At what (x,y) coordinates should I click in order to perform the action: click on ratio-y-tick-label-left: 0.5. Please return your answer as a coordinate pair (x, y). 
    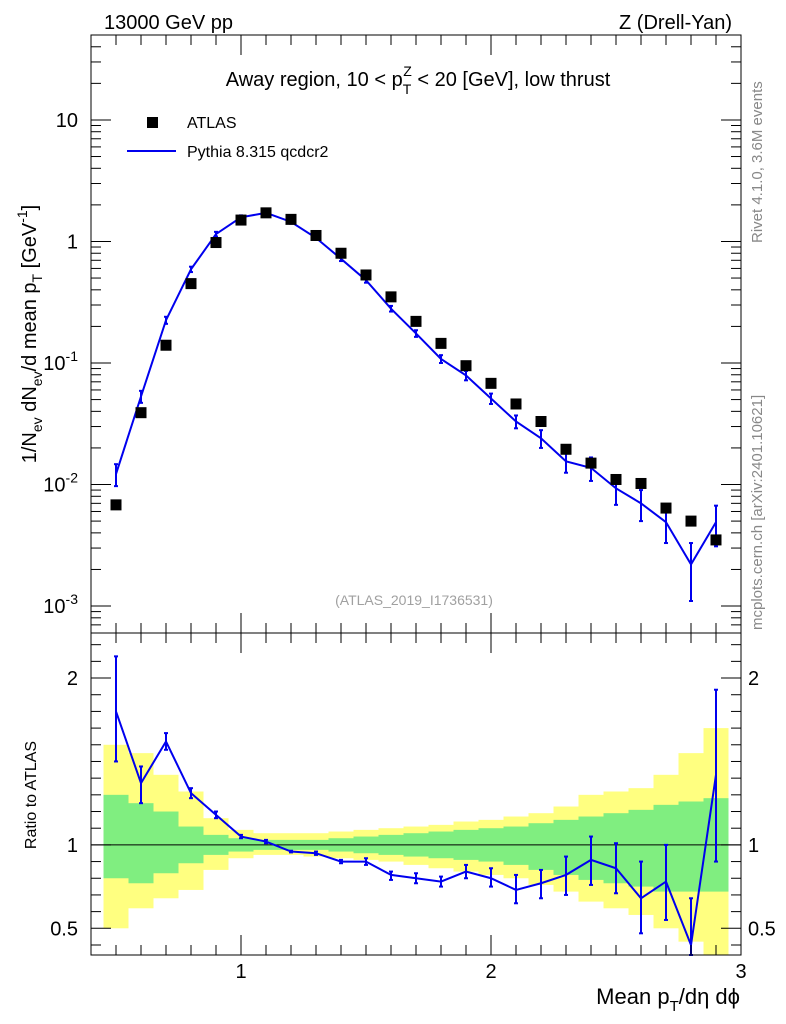
    Looking at the image, I should click on (64, 929).